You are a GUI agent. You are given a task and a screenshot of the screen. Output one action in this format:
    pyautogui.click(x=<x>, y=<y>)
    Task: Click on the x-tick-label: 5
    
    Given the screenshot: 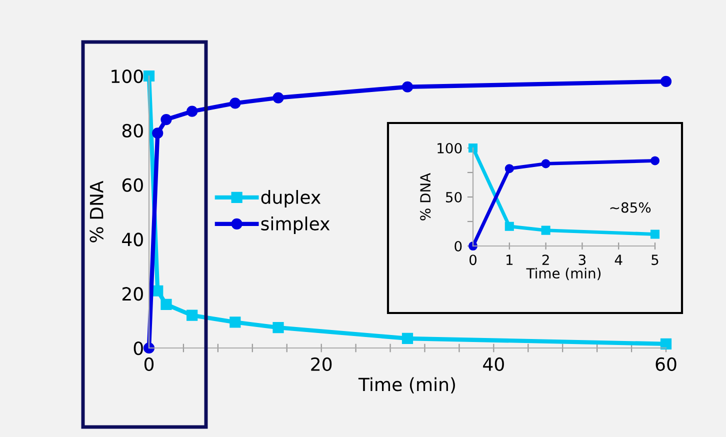 What is the action you would take?
    pyautogui.click(x=655, y=260)
    